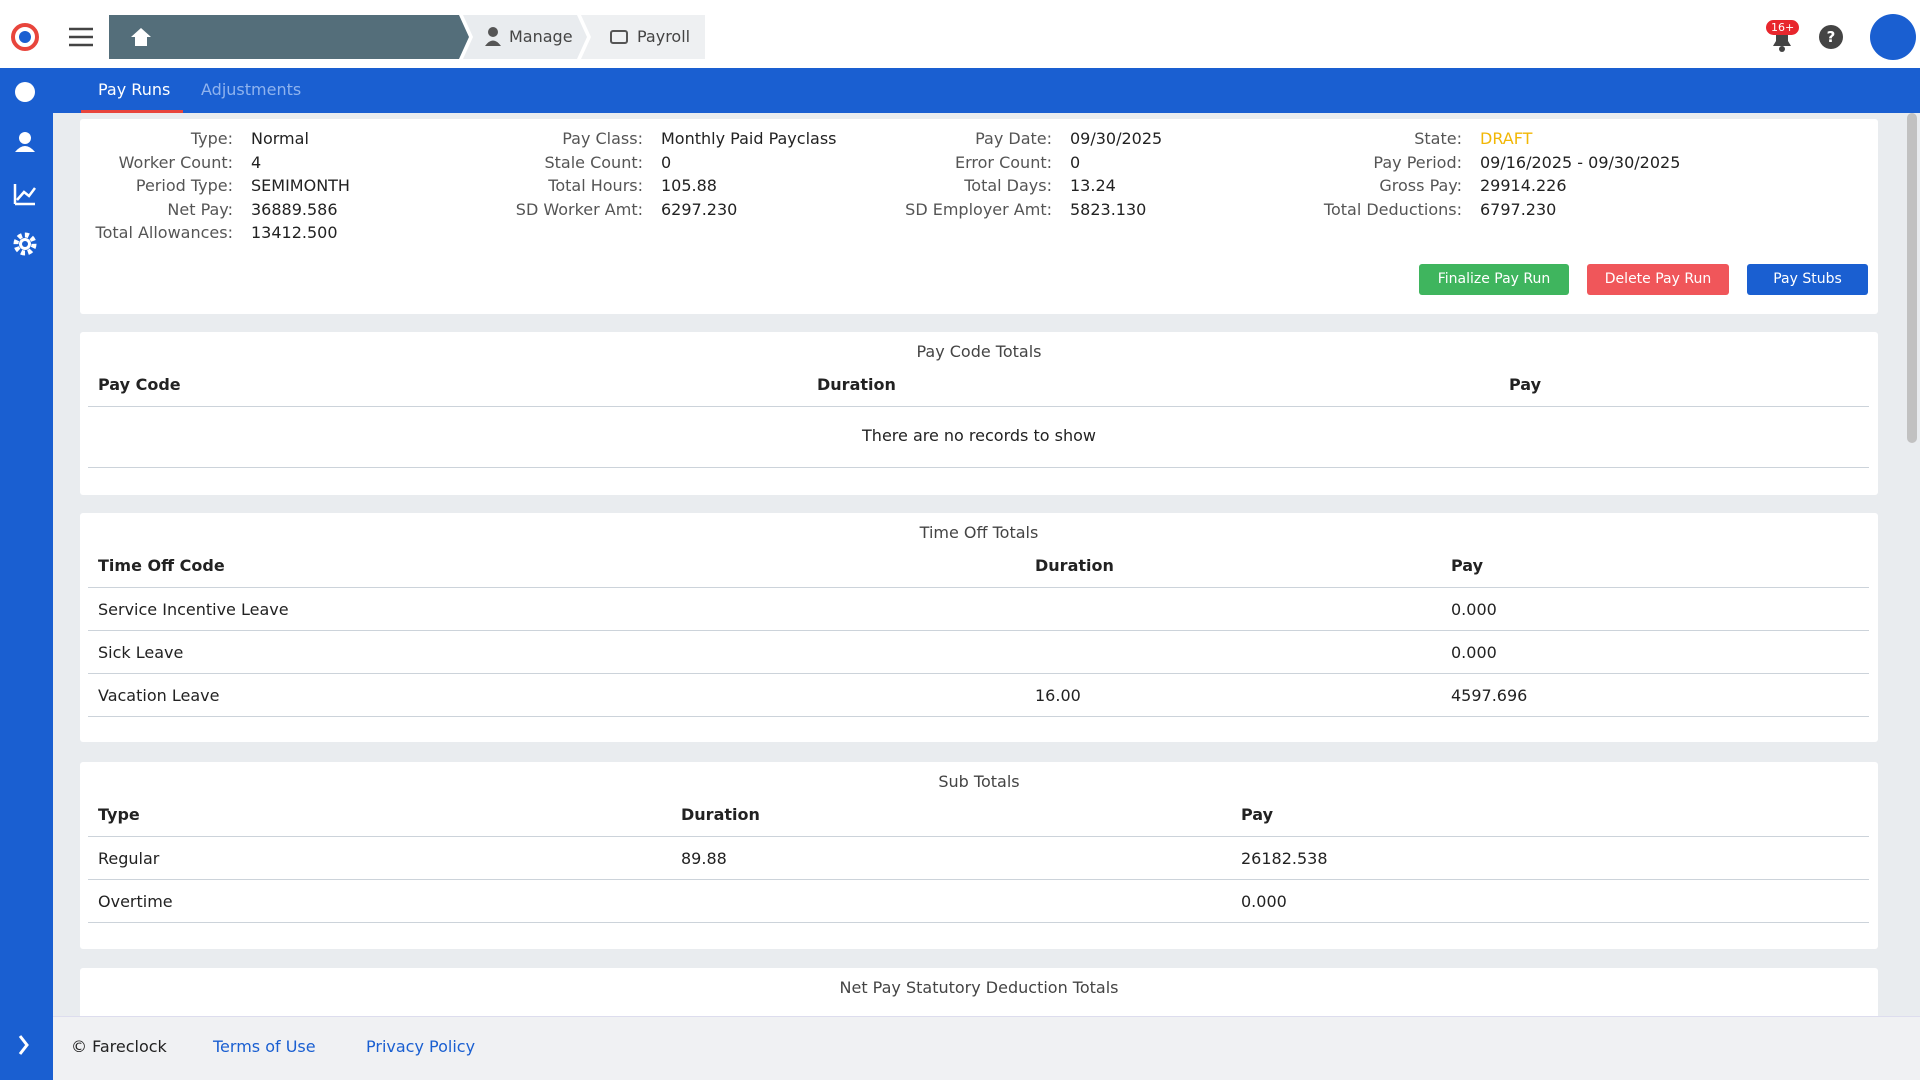 Image resolution: width=1920 pixels, height=1080 pixels. I want to click on field-label: Total Allowances:, so click(164, 232).